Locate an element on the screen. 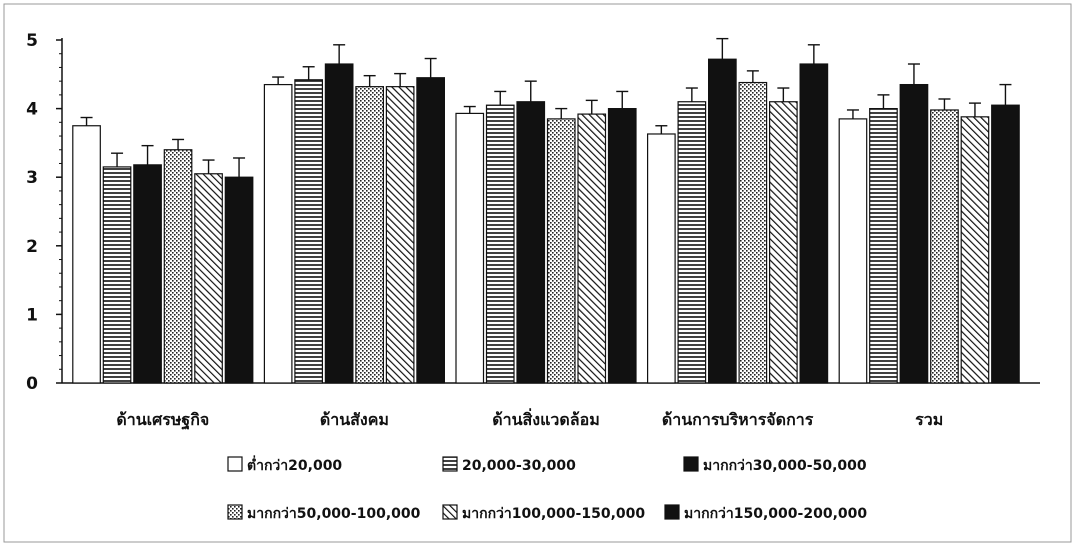 This screenshot has height=546, width=1075. legend-label: มากกว่า150,000-200,000 is located at coordinates (775, 514).